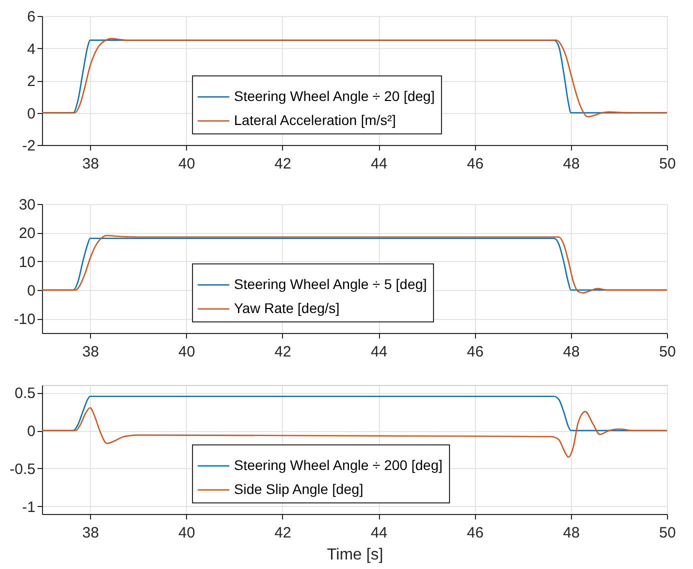  Describe the element at coordinates (27, 262) in the screenshot. I see `y-tick-label: 10` at that location.